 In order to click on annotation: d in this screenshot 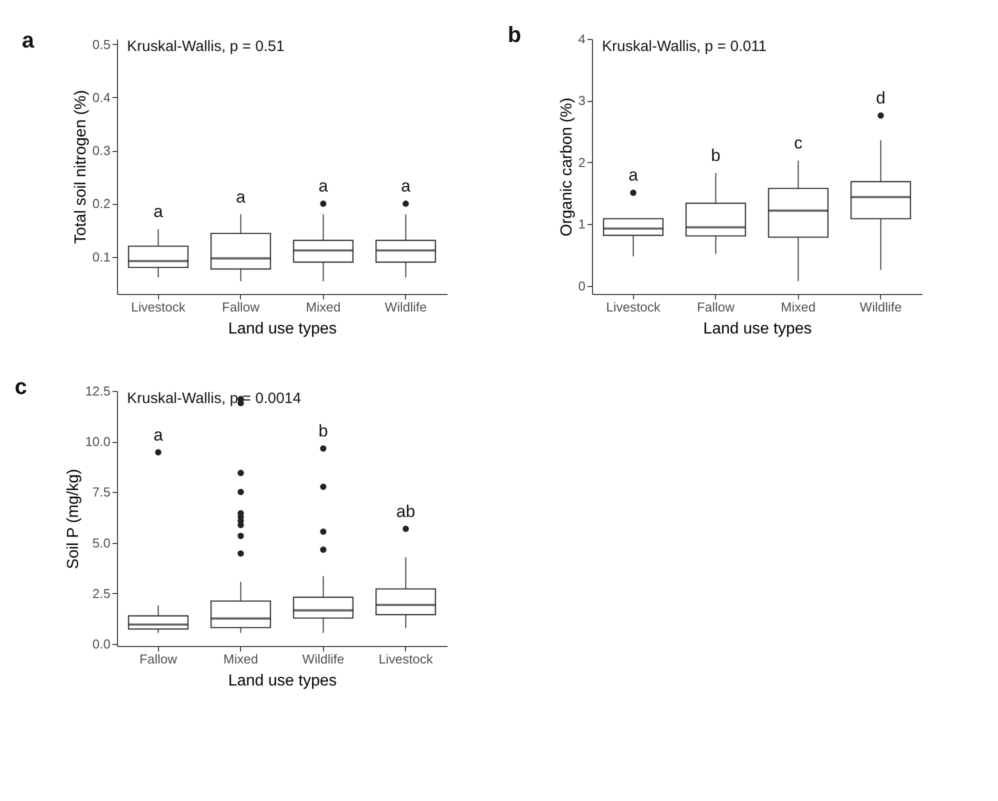, I will do `click(881, 98)`.